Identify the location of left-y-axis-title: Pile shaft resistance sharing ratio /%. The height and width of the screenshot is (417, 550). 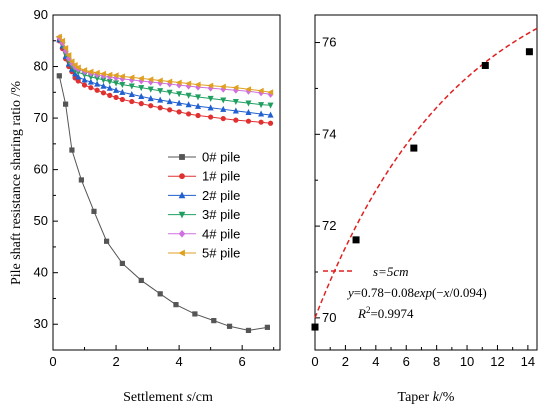
(16, 183).